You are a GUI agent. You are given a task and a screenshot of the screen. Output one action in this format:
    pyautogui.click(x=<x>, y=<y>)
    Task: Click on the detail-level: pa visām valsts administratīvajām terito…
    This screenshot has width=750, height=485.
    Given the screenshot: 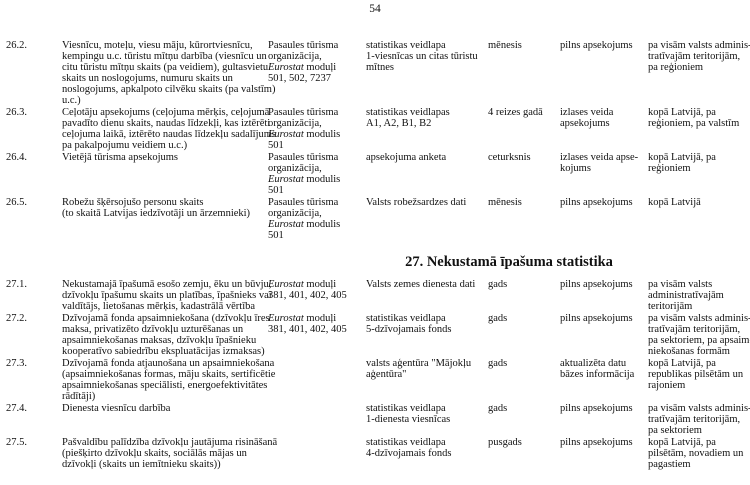 What is the action you would take?
    pyautogui.click(x=686, y=295)
    